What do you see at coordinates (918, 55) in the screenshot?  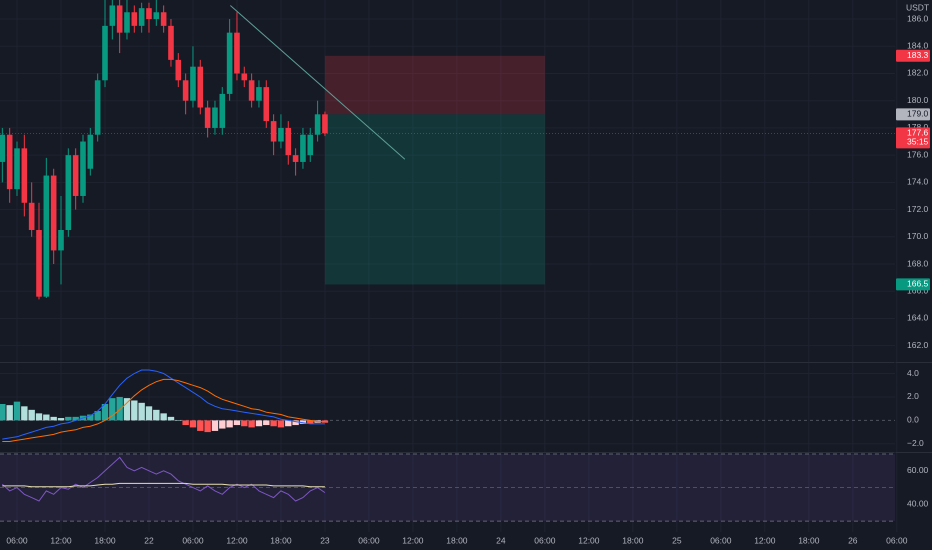 I see `stop-price-label: 183.3` at bounding box center [918, 55].